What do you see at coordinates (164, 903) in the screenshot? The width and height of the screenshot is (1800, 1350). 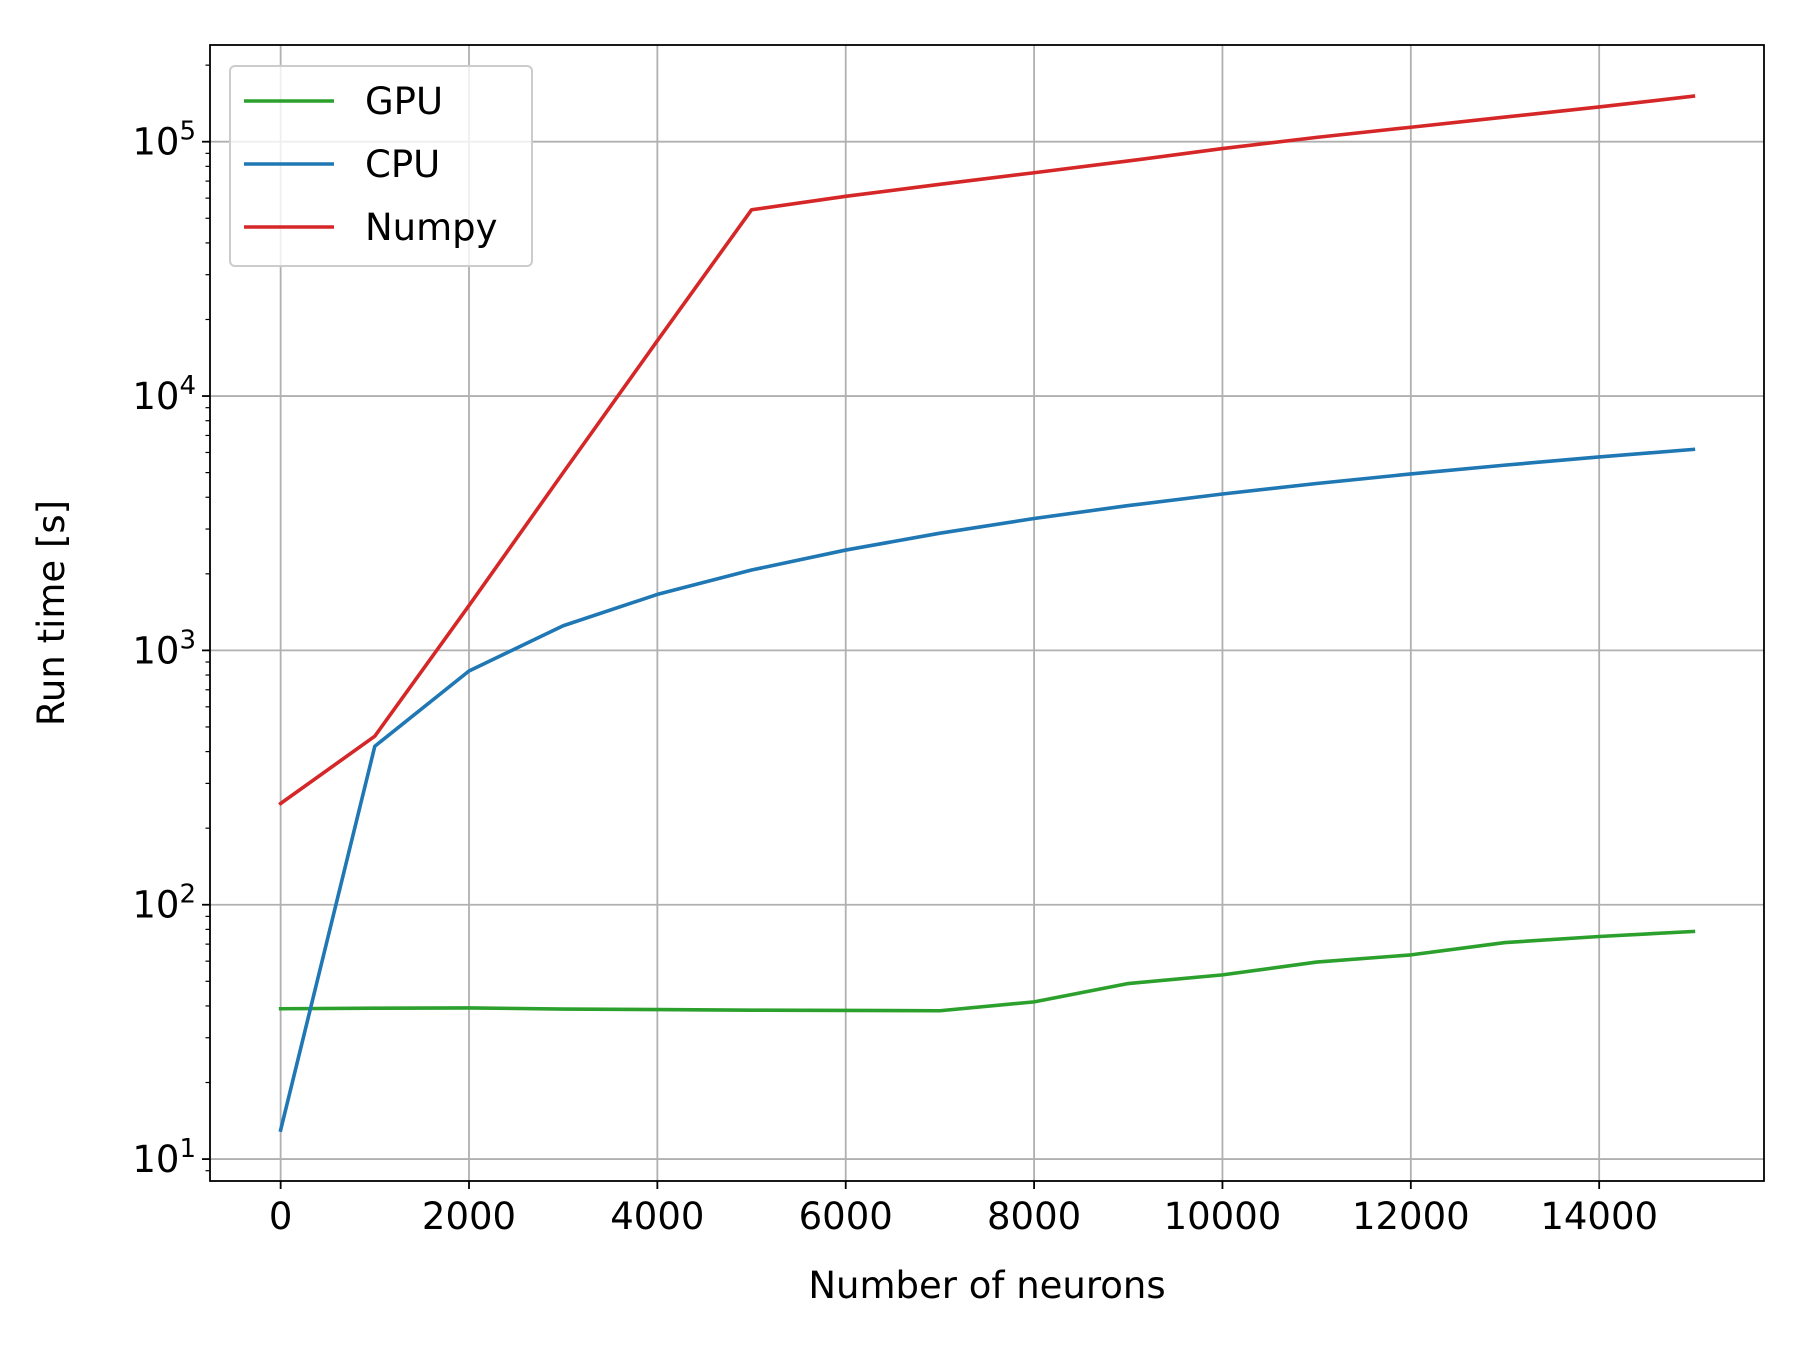 I see `y-tick-label: 10²` at bounding box center [164, 903].